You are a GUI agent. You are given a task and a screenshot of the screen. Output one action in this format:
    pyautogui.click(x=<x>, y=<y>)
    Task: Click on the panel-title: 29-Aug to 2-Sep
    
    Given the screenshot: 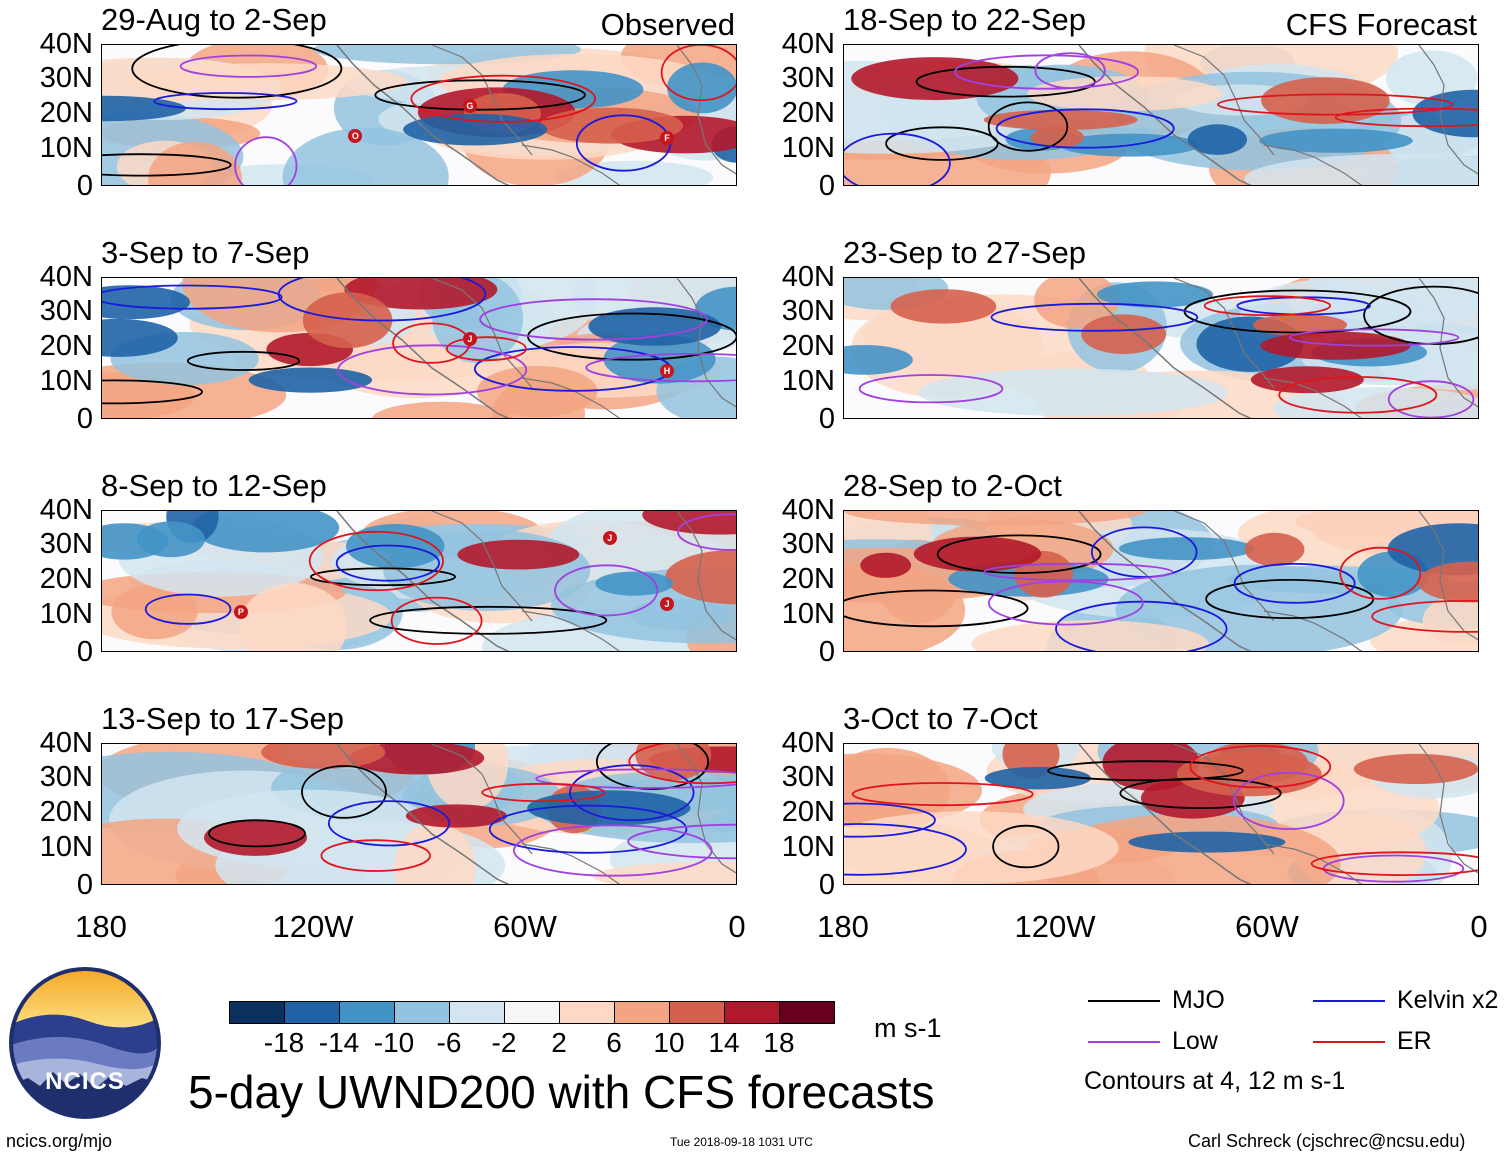 What is the action you would take?
    pyautogui.click(x=214, y=19)
    